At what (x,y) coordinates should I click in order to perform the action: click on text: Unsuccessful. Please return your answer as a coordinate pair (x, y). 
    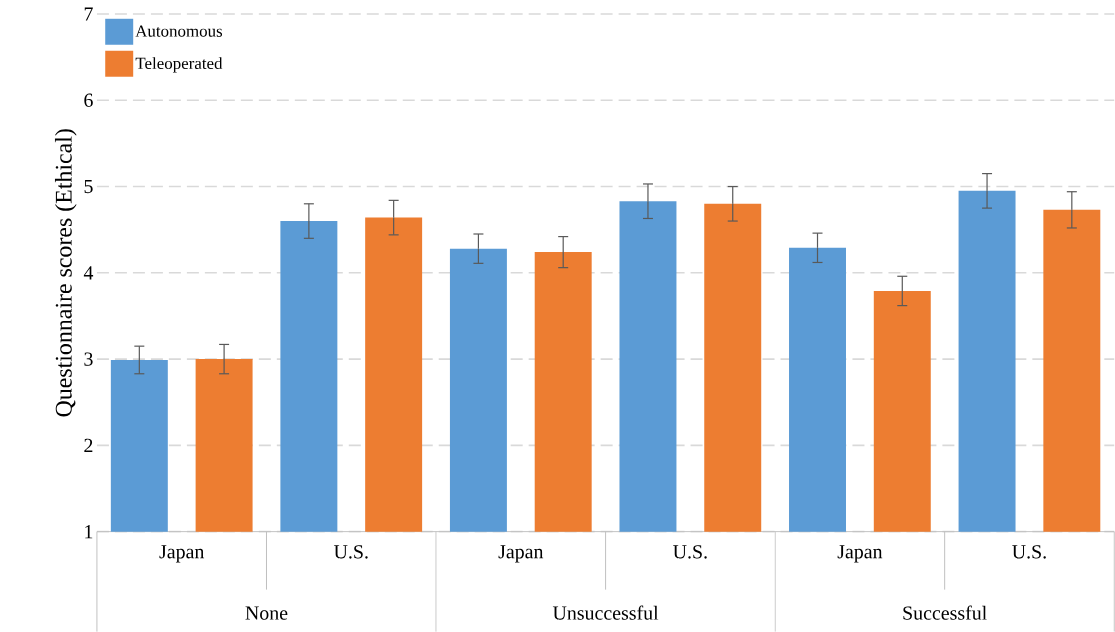
    Looking at the image, I should click on (605, 612).